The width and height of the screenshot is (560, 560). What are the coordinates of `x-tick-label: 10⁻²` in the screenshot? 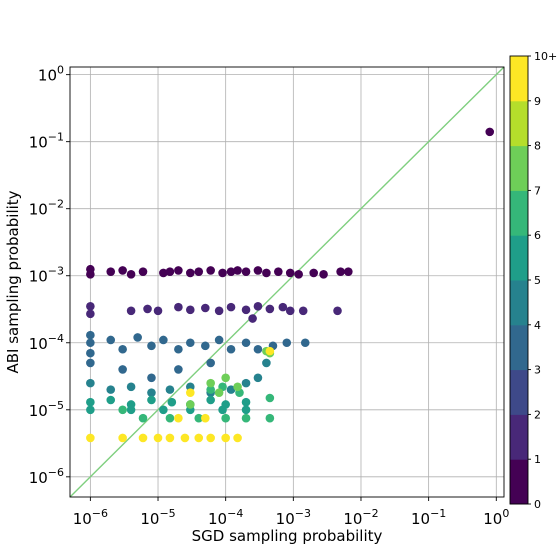 It's located at (360, 517).